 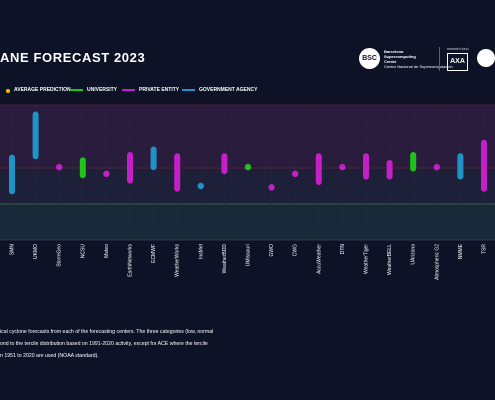 I want to click on x-tick-label: WeatherWorks, so click(x=178, y=260).